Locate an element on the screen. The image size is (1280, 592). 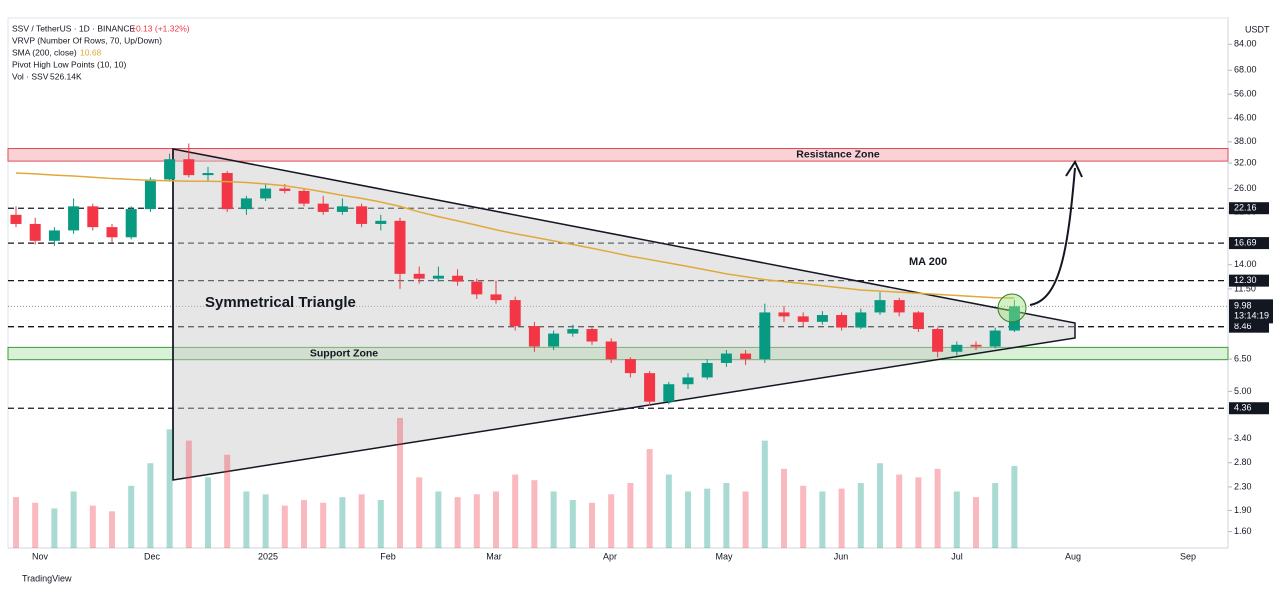
legend-volume: Vol · SSV is located at coordinates (30, 76).